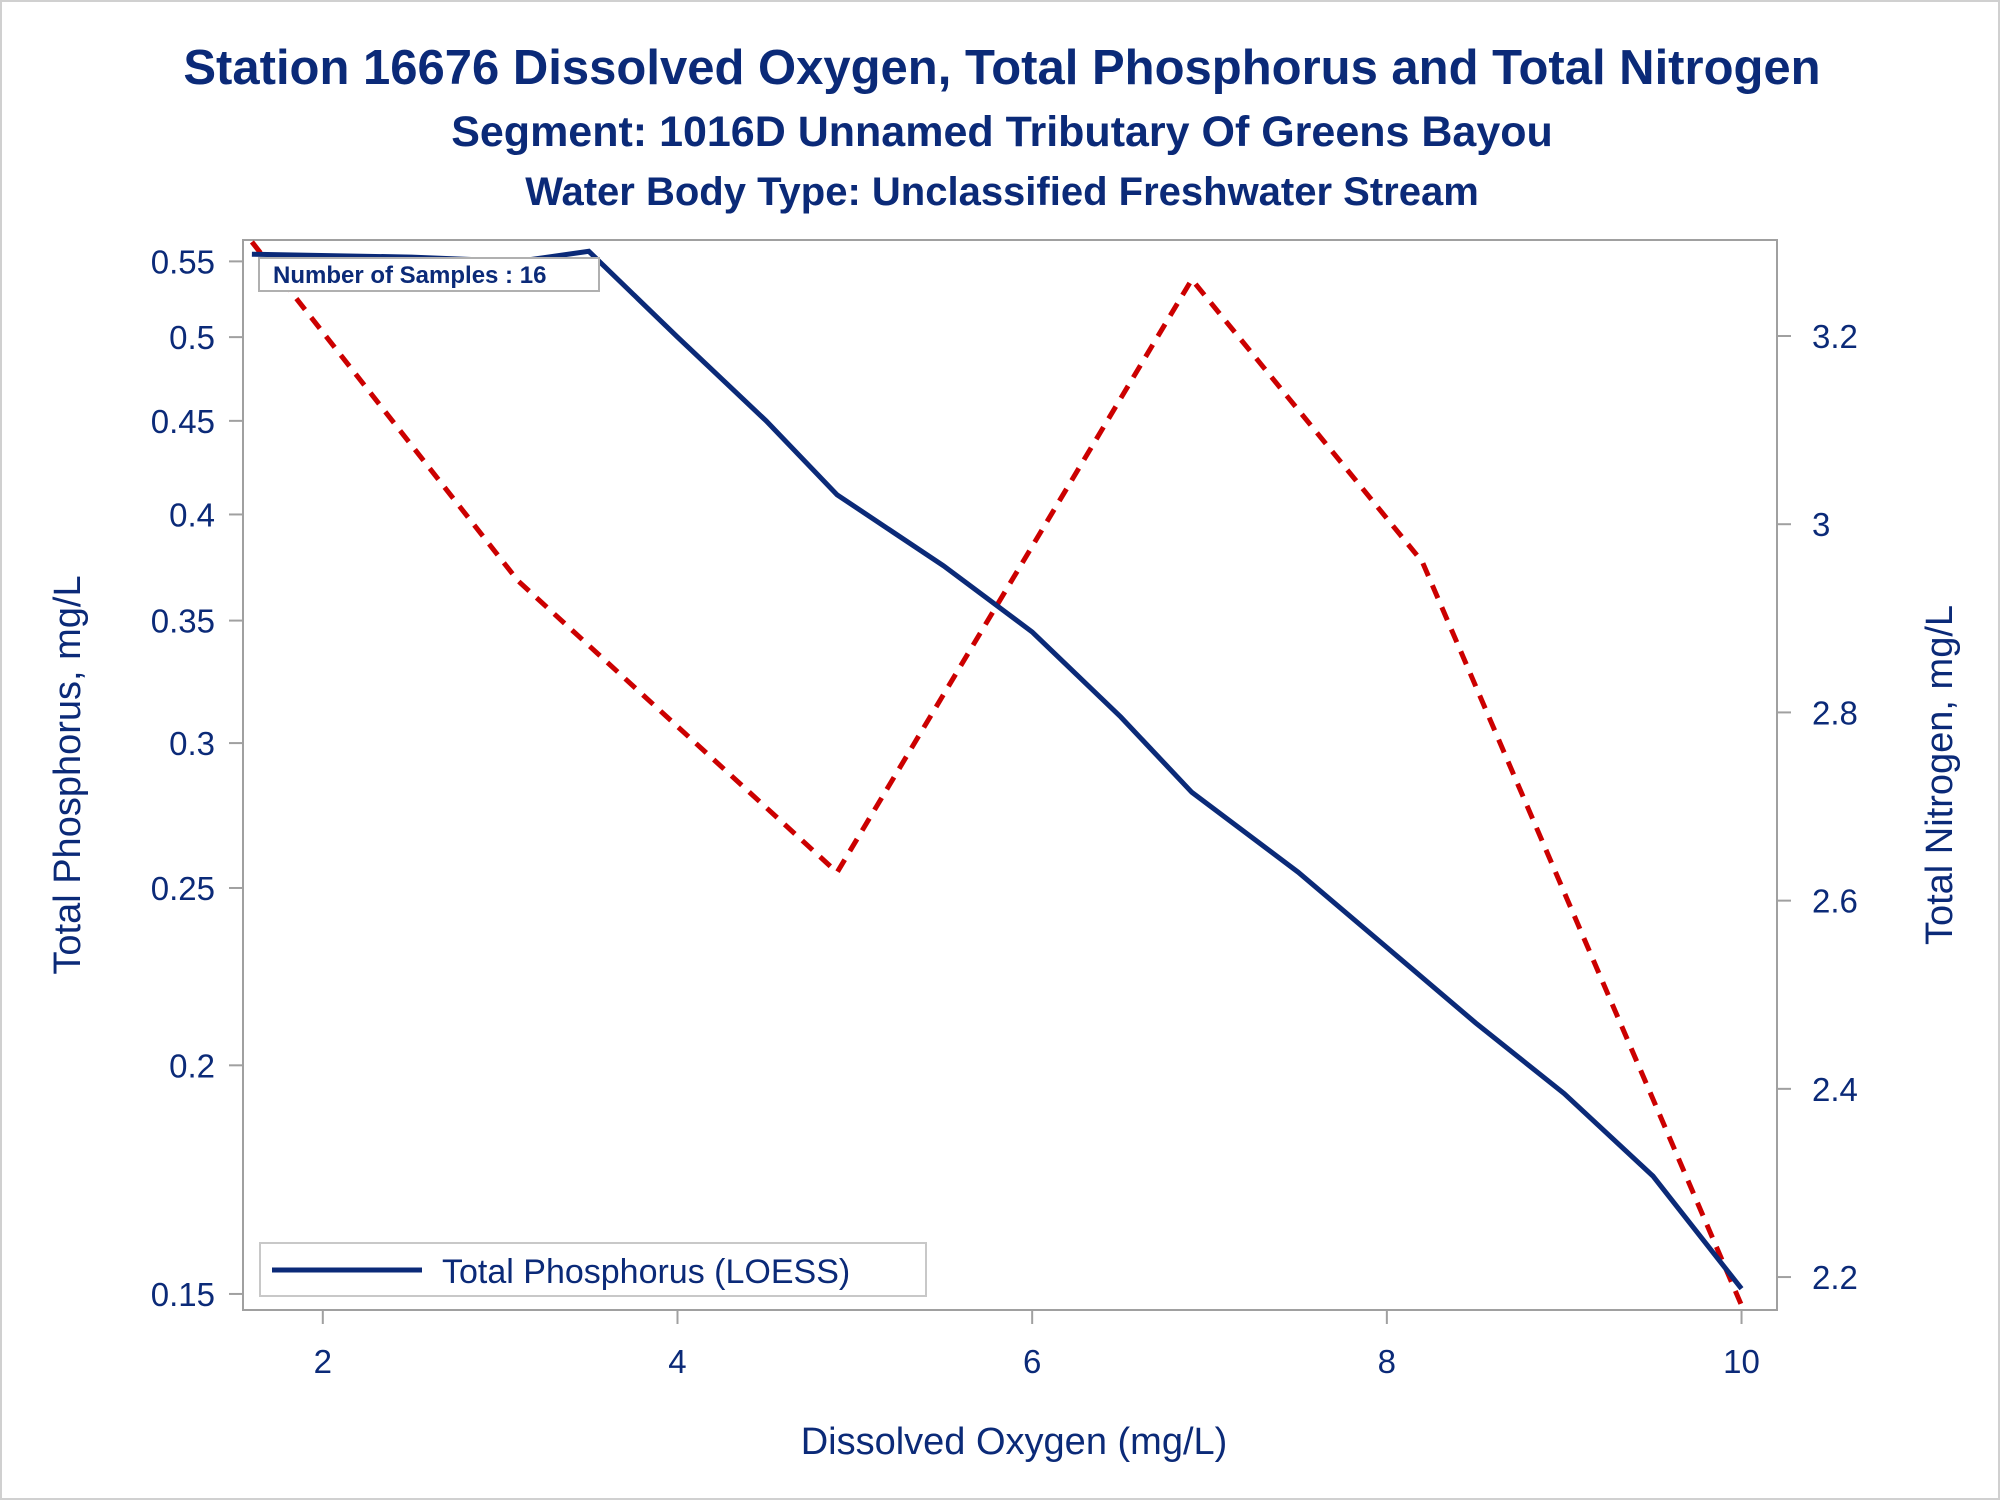 This screenshot has width=2000, height=1502. What do you see at coordinates (1940, 775) in the screenshot?
I see `y-axis-right-title: Total Nitrogen, mg/L` at bounding box center [1940, 775].